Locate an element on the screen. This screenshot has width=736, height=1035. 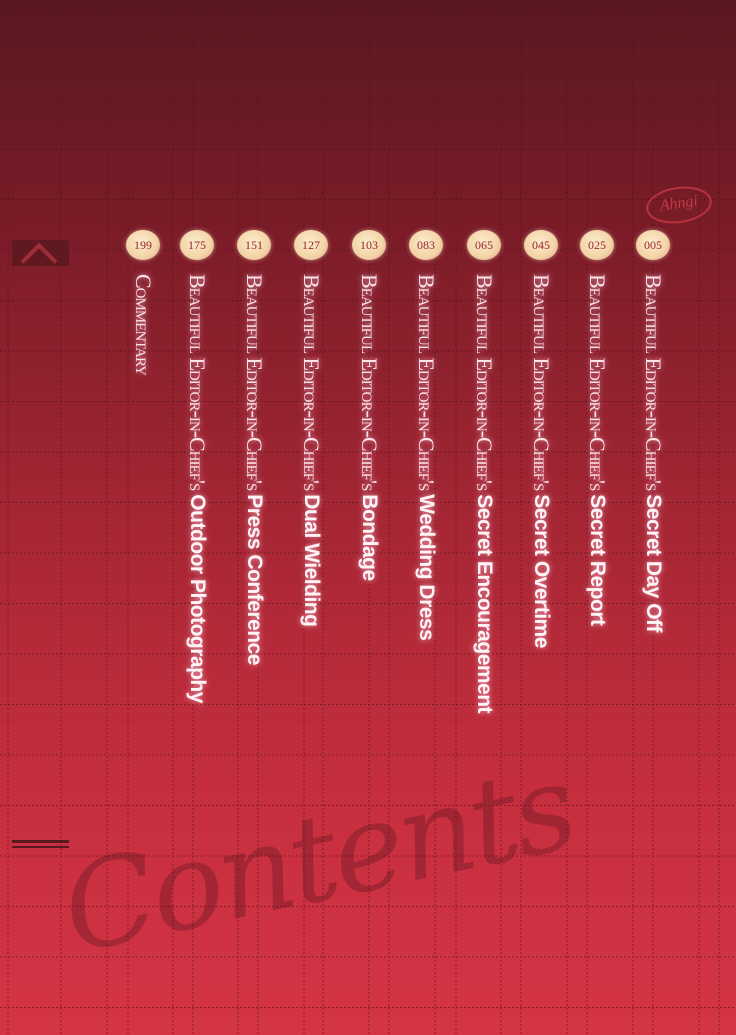
entry-prefix: Commentary is located at coordinates (143, 324).